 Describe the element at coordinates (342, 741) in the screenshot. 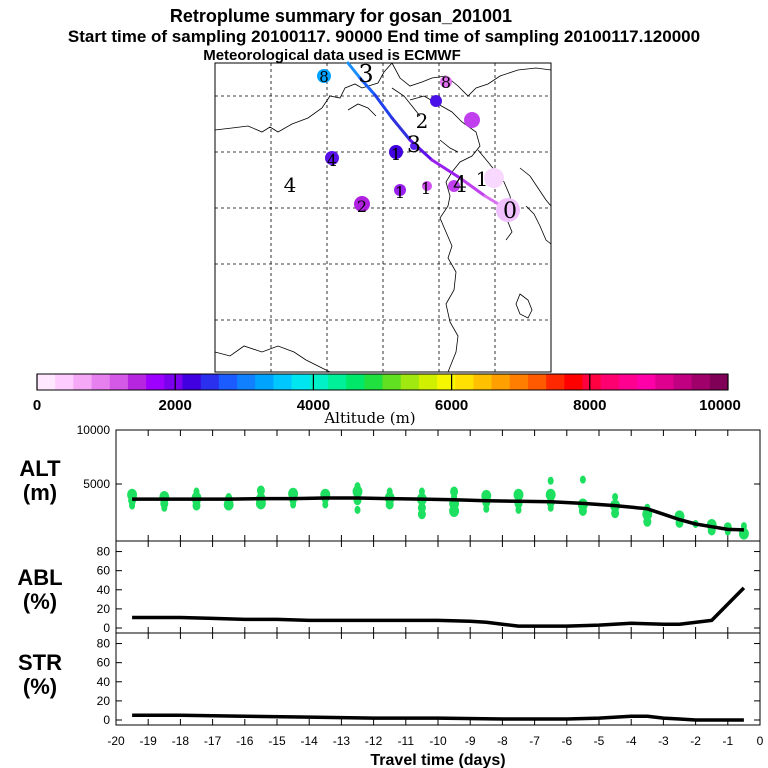

I see `x-tick-label: -13` at that location.